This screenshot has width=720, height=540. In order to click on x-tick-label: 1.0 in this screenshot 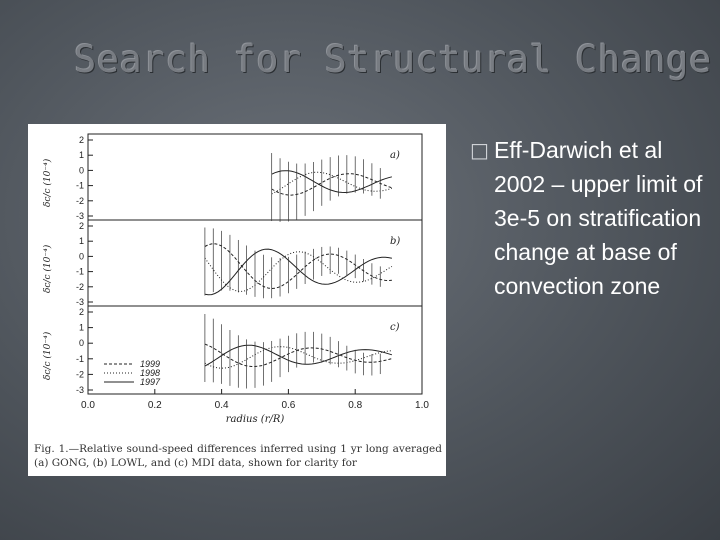, I will do `click(422, 405)`.